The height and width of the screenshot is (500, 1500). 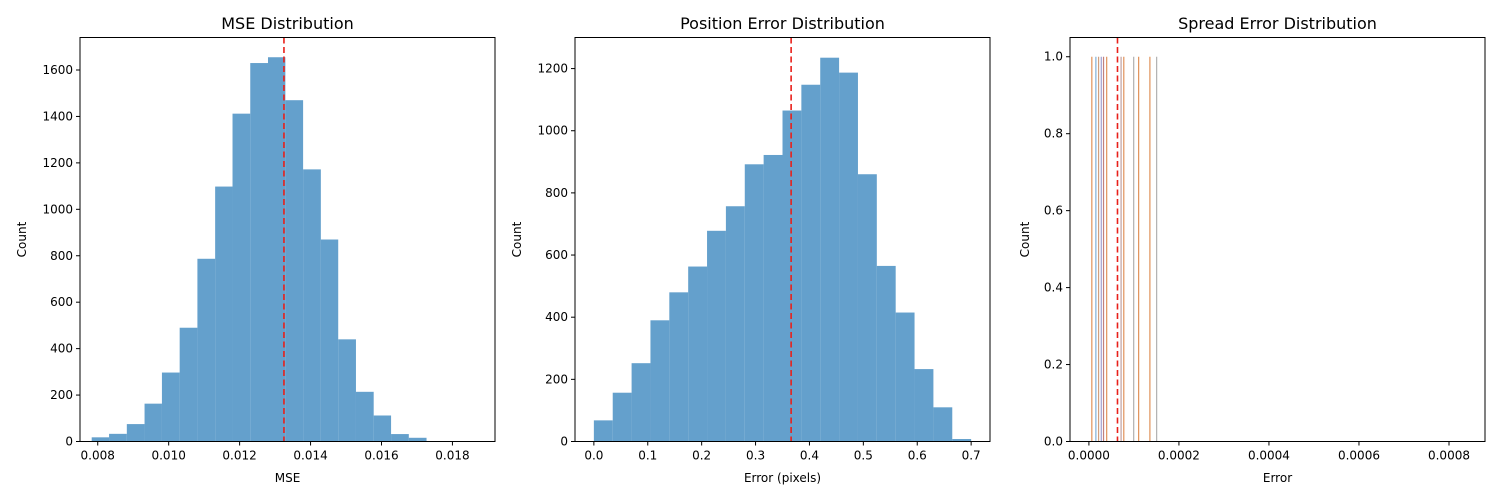 I want to click on spread-xtick-label: 0.0000, so click(x=1089, y=456).